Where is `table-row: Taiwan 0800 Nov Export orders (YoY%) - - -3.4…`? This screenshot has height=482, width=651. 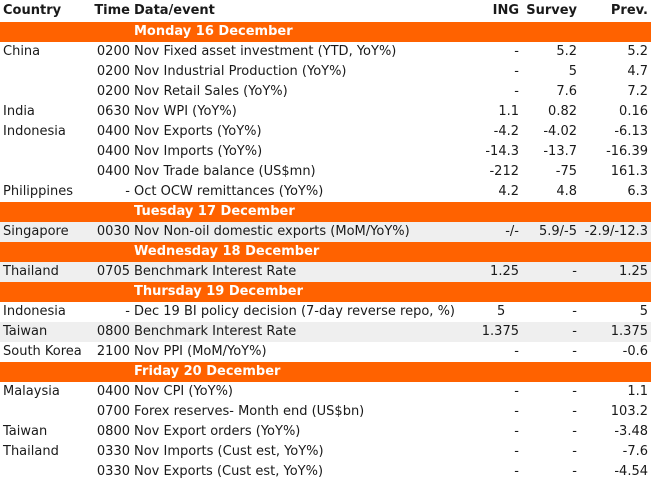 table-row: Taiwan 0800 Nov Export orders (YoY%) - - -3.4… is located at coordinates (325, 432).